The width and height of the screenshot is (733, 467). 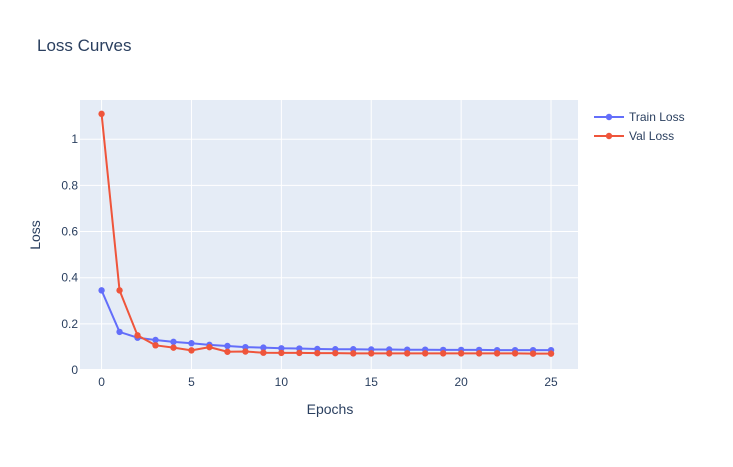 I want to click on legend-item-val-loss: Val Loss, so click(x=634, y=136).